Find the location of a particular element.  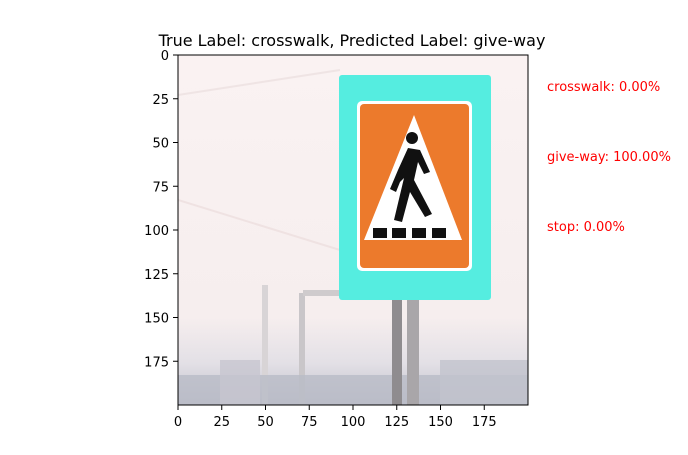

y-axis: 0 25 50 75 100 125 150 175 is located at coordinates (161, 209).